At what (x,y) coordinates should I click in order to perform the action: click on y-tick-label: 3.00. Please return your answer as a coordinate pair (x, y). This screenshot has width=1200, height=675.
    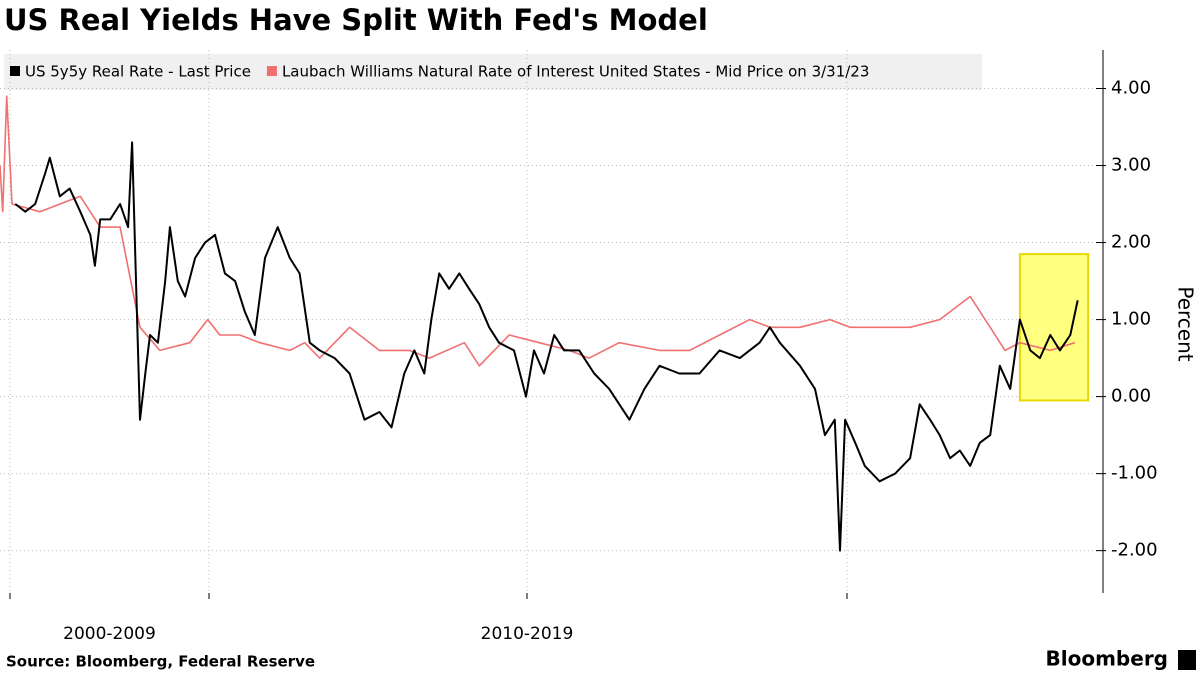
    Looking at the image, I should click on (1131, 165).